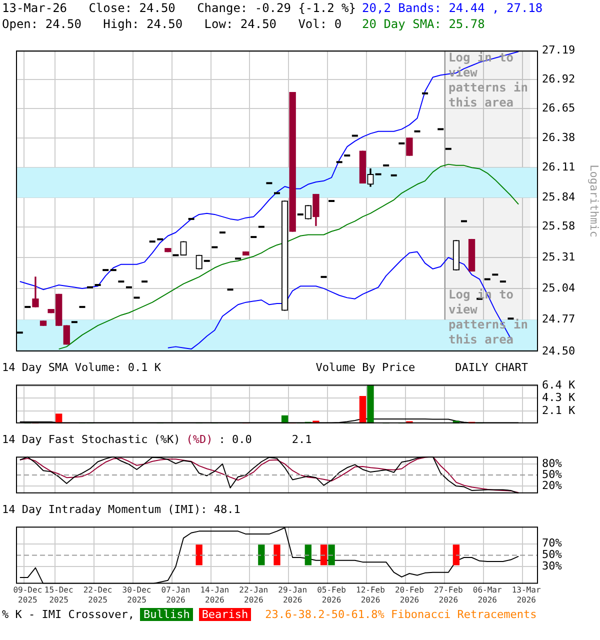 Image resolution: width=600 pixels, height=640 pixels. Describe the element at coordinates (75, 439) in the screenshot. I see `chart-title: 14 Day Fast Stochastic` at that location.